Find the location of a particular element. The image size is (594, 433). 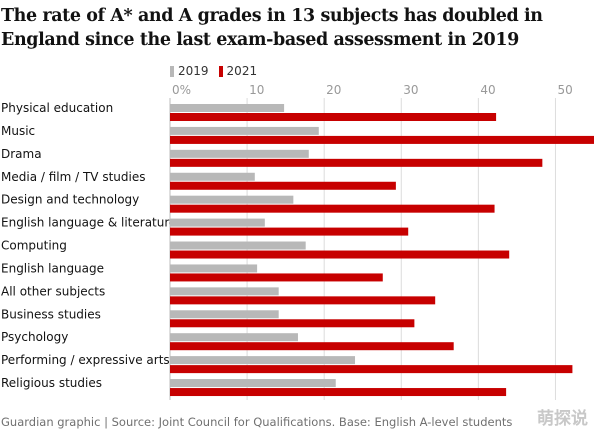

legend-label-2021: 2021 is located at coordinates (242, 71).